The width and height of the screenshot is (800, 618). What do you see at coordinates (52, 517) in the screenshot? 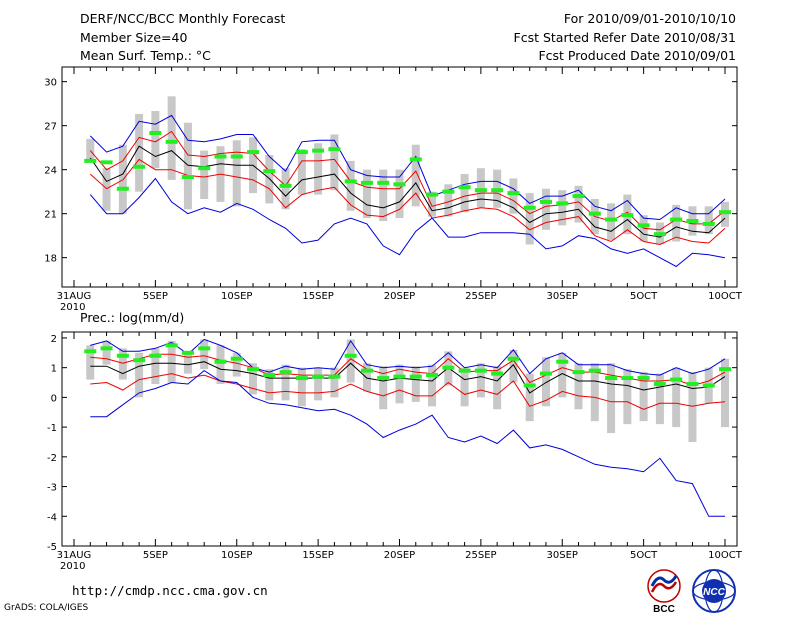
I see `prec-ytick-label: -4` at bounding box center [52, 517].